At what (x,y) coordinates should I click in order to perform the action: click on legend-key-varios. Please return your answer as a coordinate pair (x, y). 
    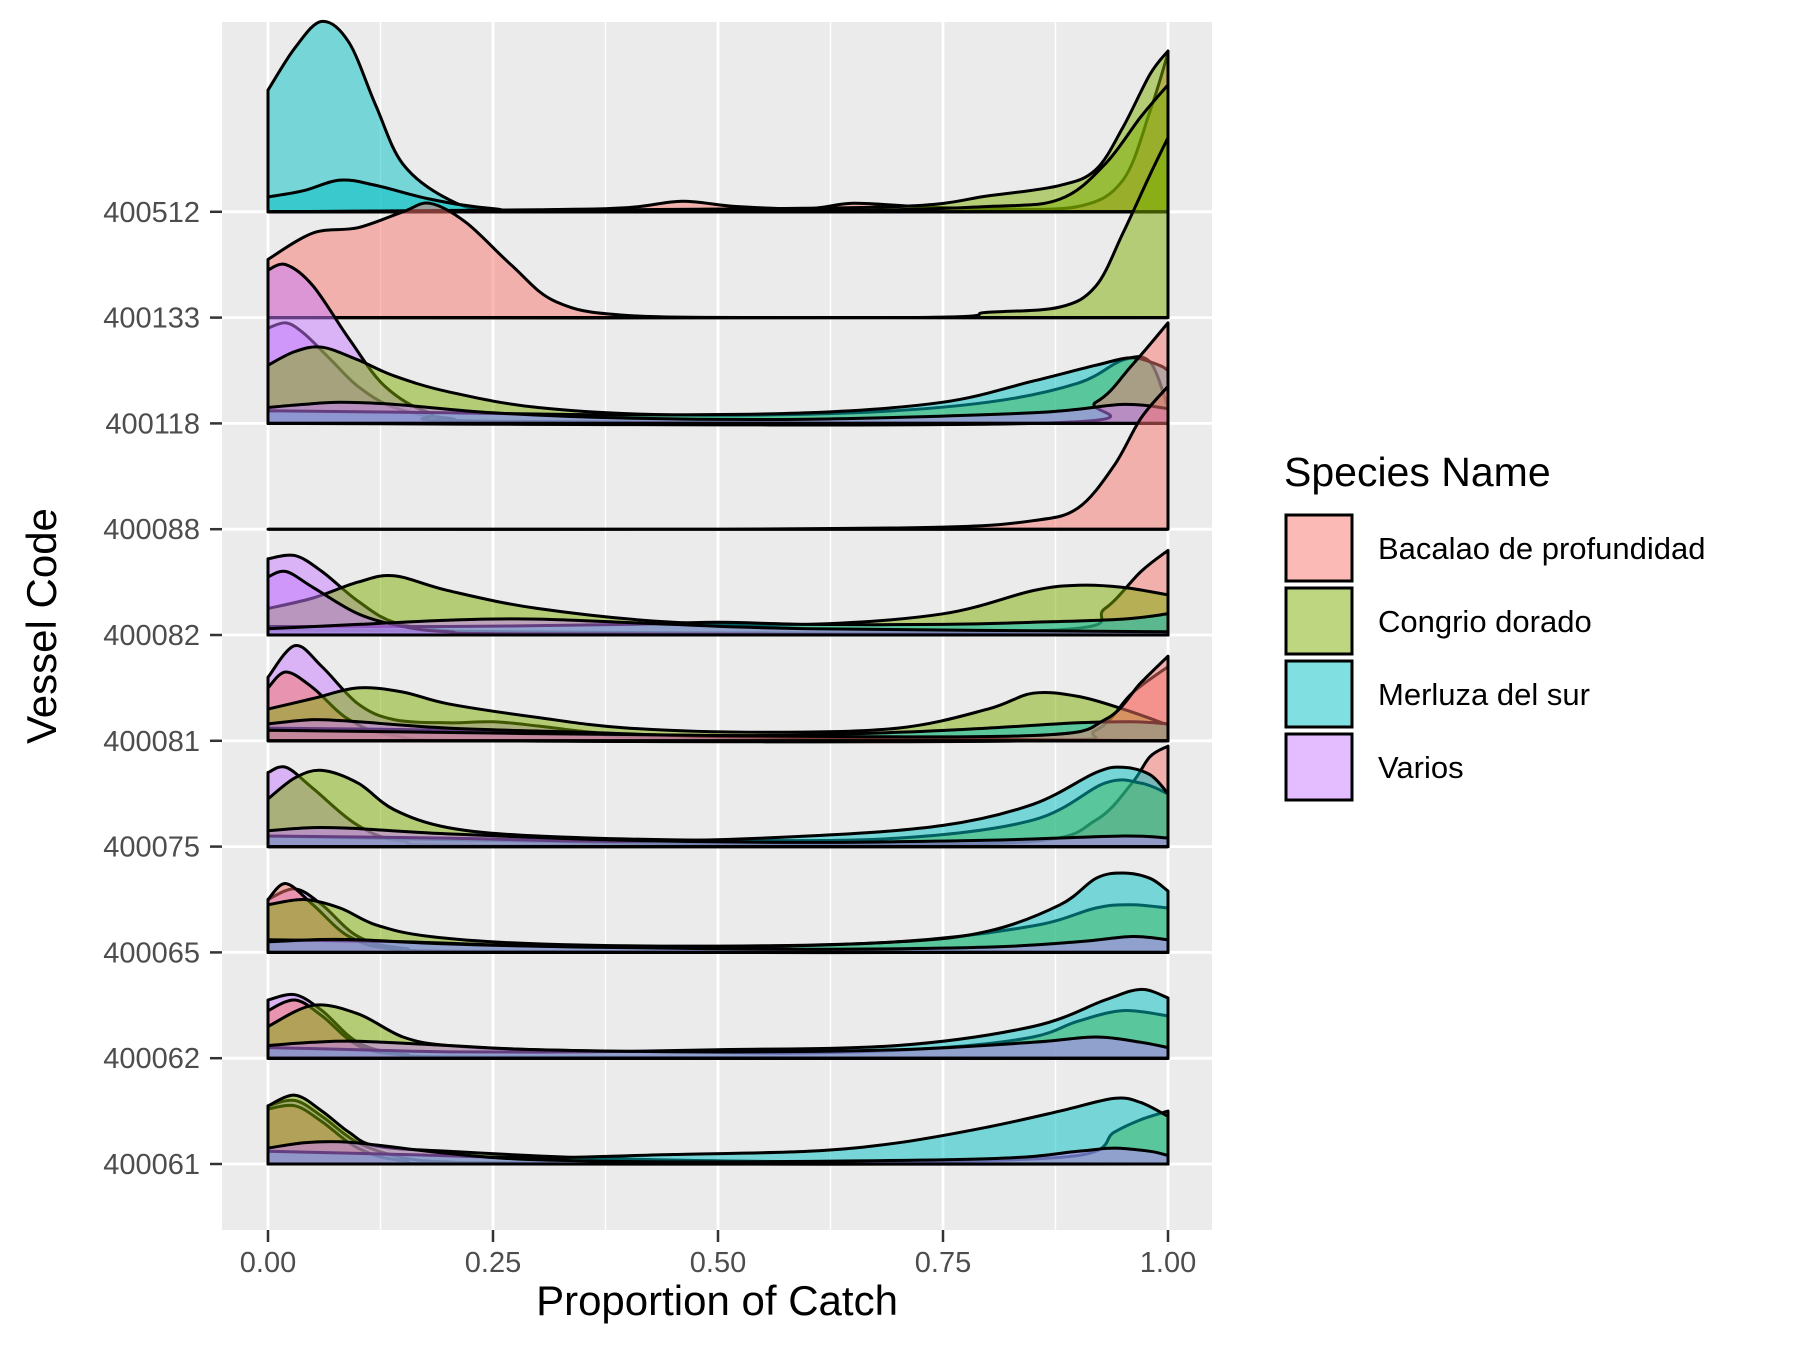
    Looking at the image, I should click on (1319, 767).